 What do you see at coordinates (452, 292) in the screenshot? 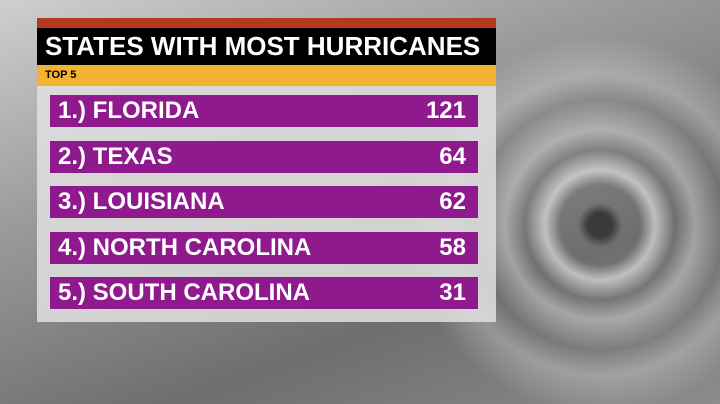
I see `row-value: 31` at bounding box center [452, 292].